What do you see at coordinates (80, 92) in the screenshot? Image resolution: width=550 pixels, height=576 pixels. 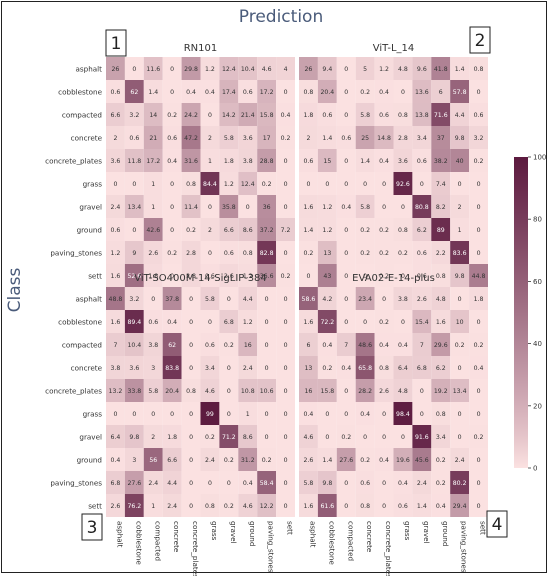 I see `row-tick-label: cobblestone` at bounding box center [80, 92].